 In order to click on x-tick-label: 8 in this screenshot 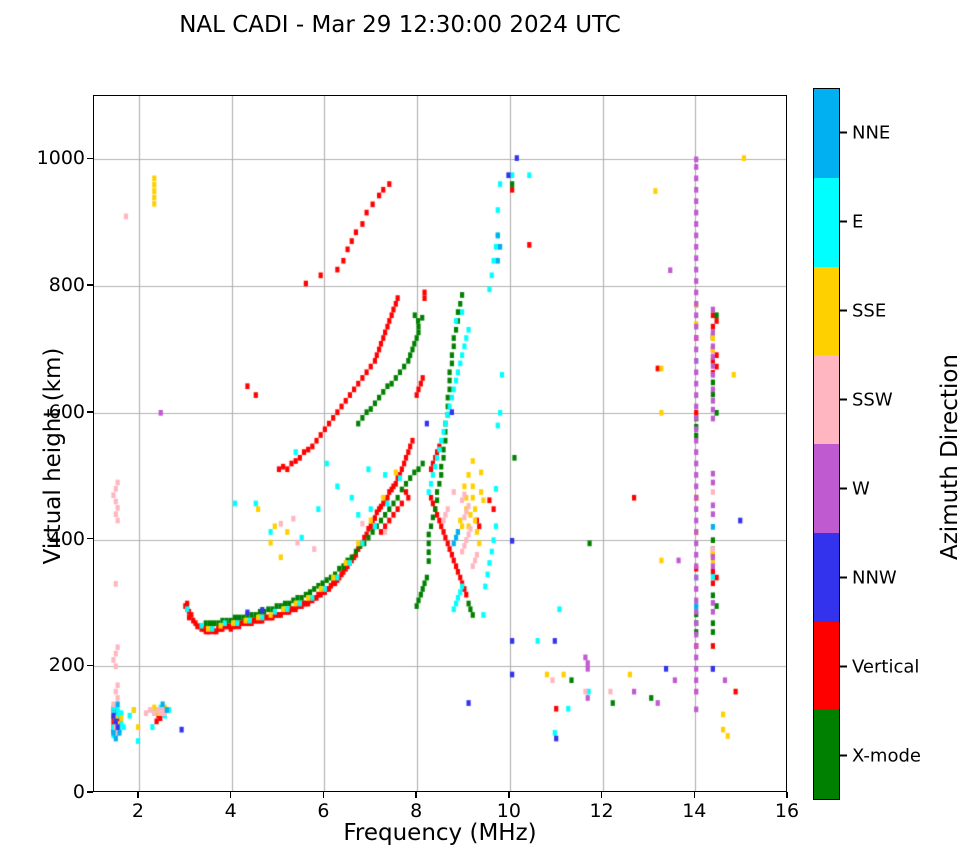, I will do `click(416, 811)`.